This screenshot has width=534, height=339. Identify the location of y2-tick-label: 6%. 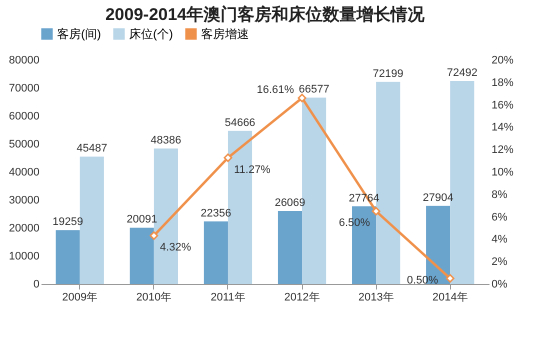
(500, 217).